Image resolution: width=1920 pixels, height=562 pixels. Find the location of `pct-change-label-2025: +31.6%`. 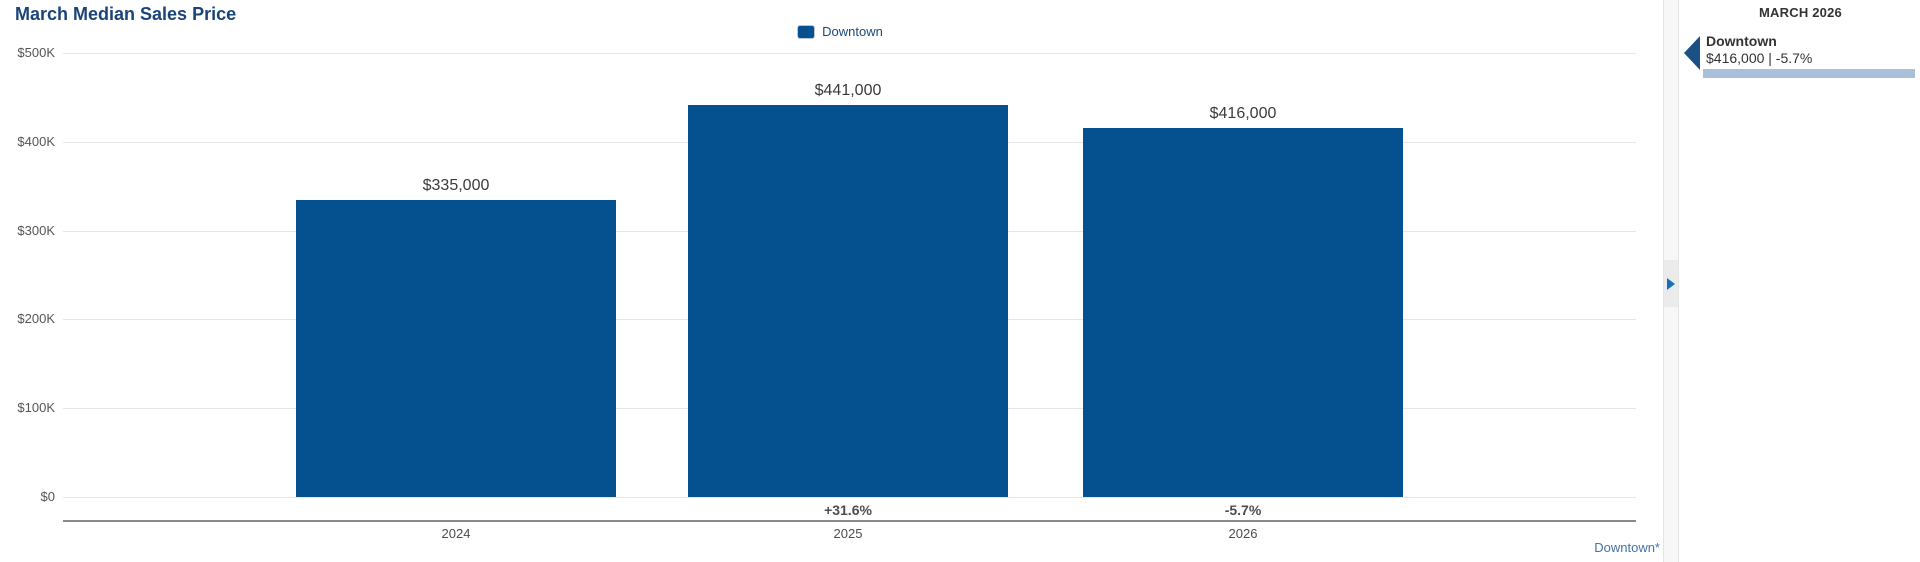

pct-change-label-2025: +31.6% is located at coordinates (848, 510).